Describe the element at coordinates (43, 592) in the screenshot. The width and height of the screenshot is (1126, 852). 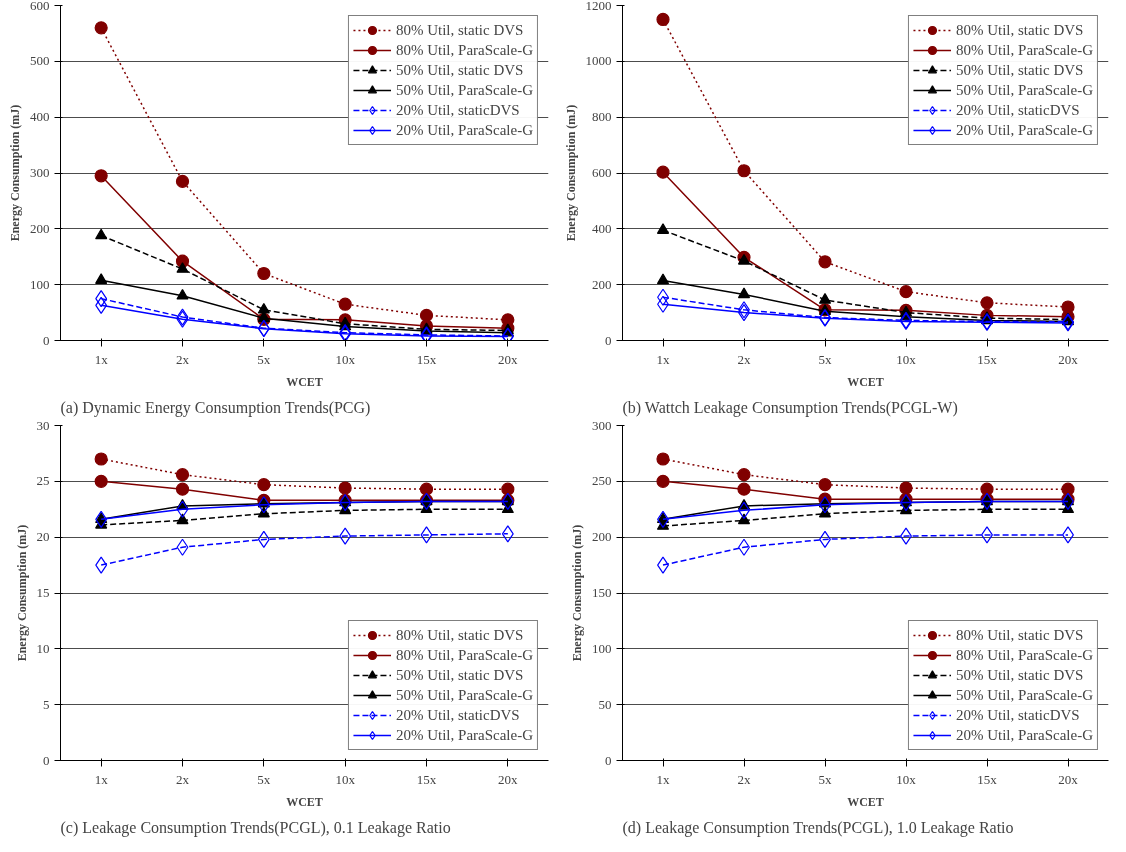
I see `y-tick-label: 15` at that location.